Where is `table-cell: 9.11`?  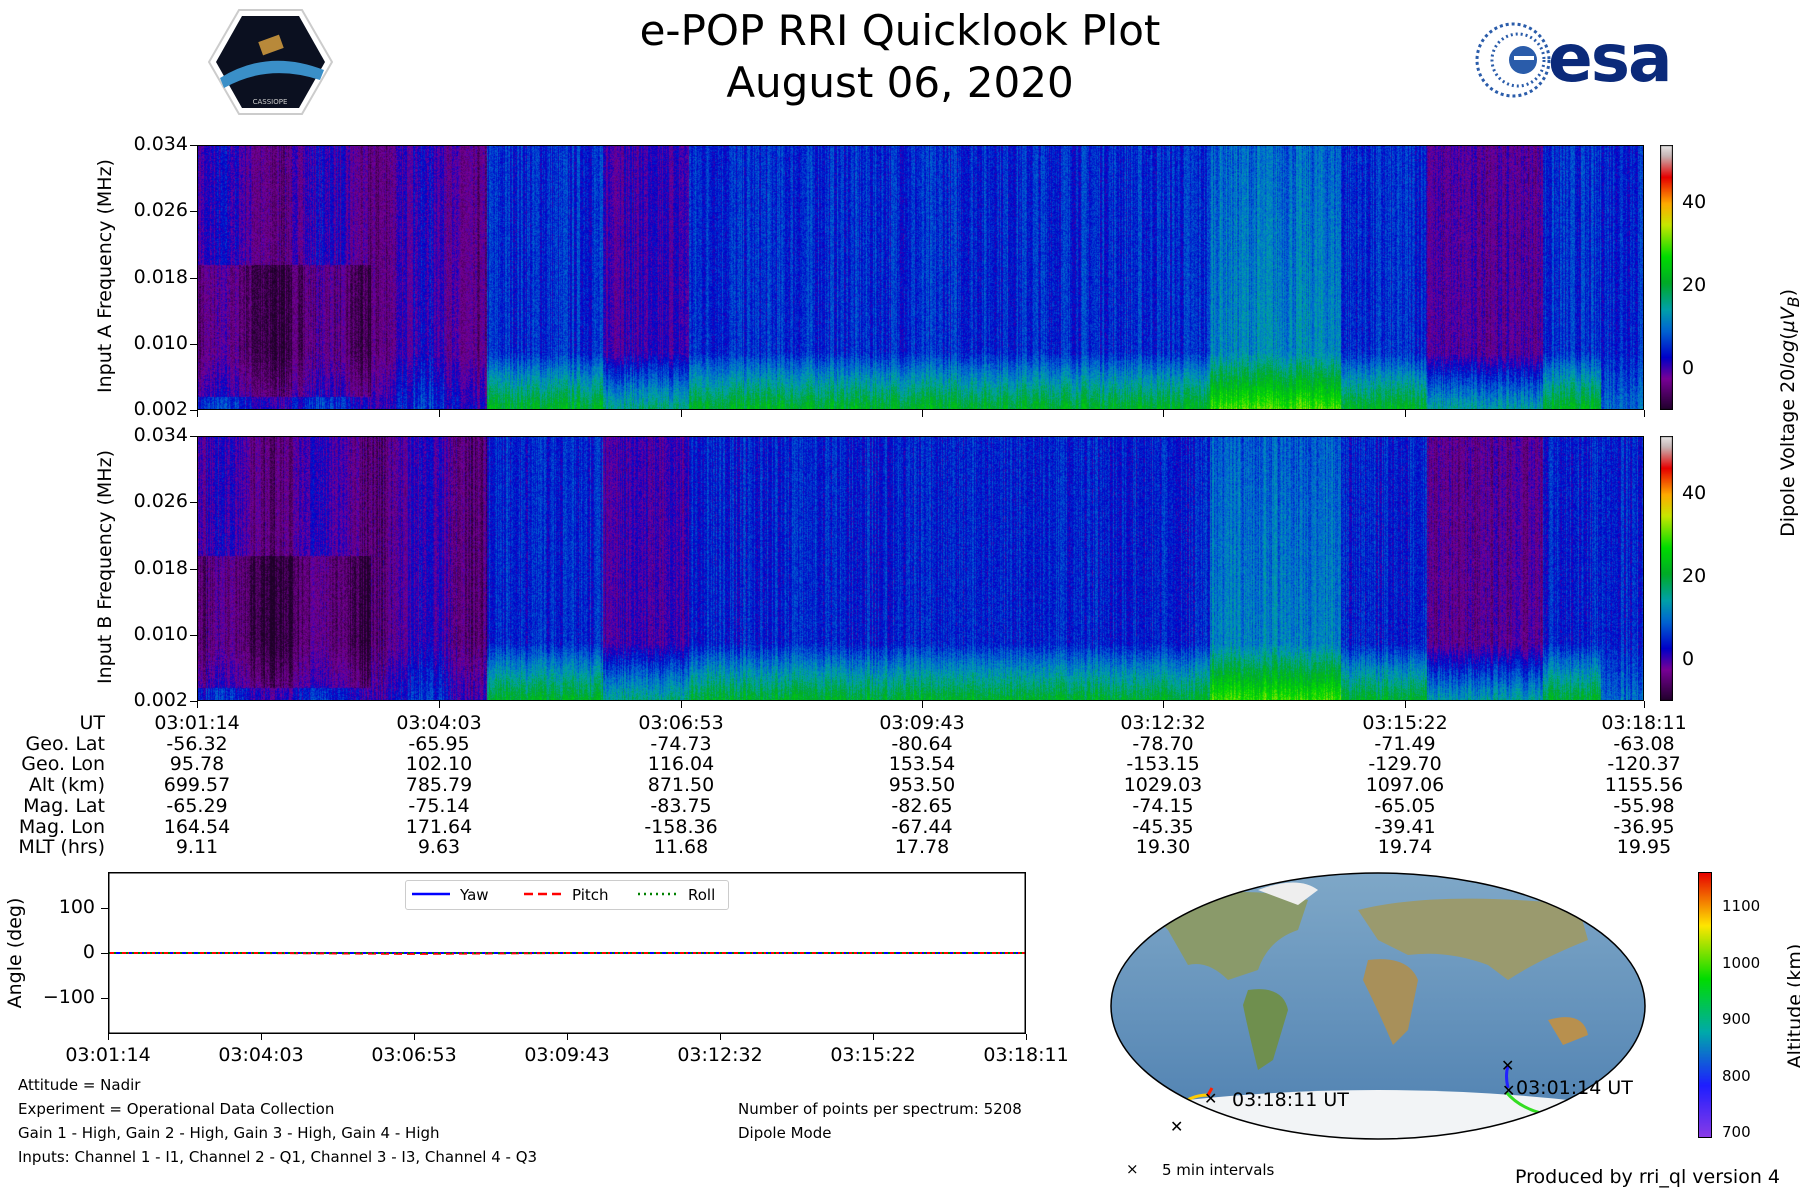 table-cell: 9.11 is located at coordinates (197, 847).